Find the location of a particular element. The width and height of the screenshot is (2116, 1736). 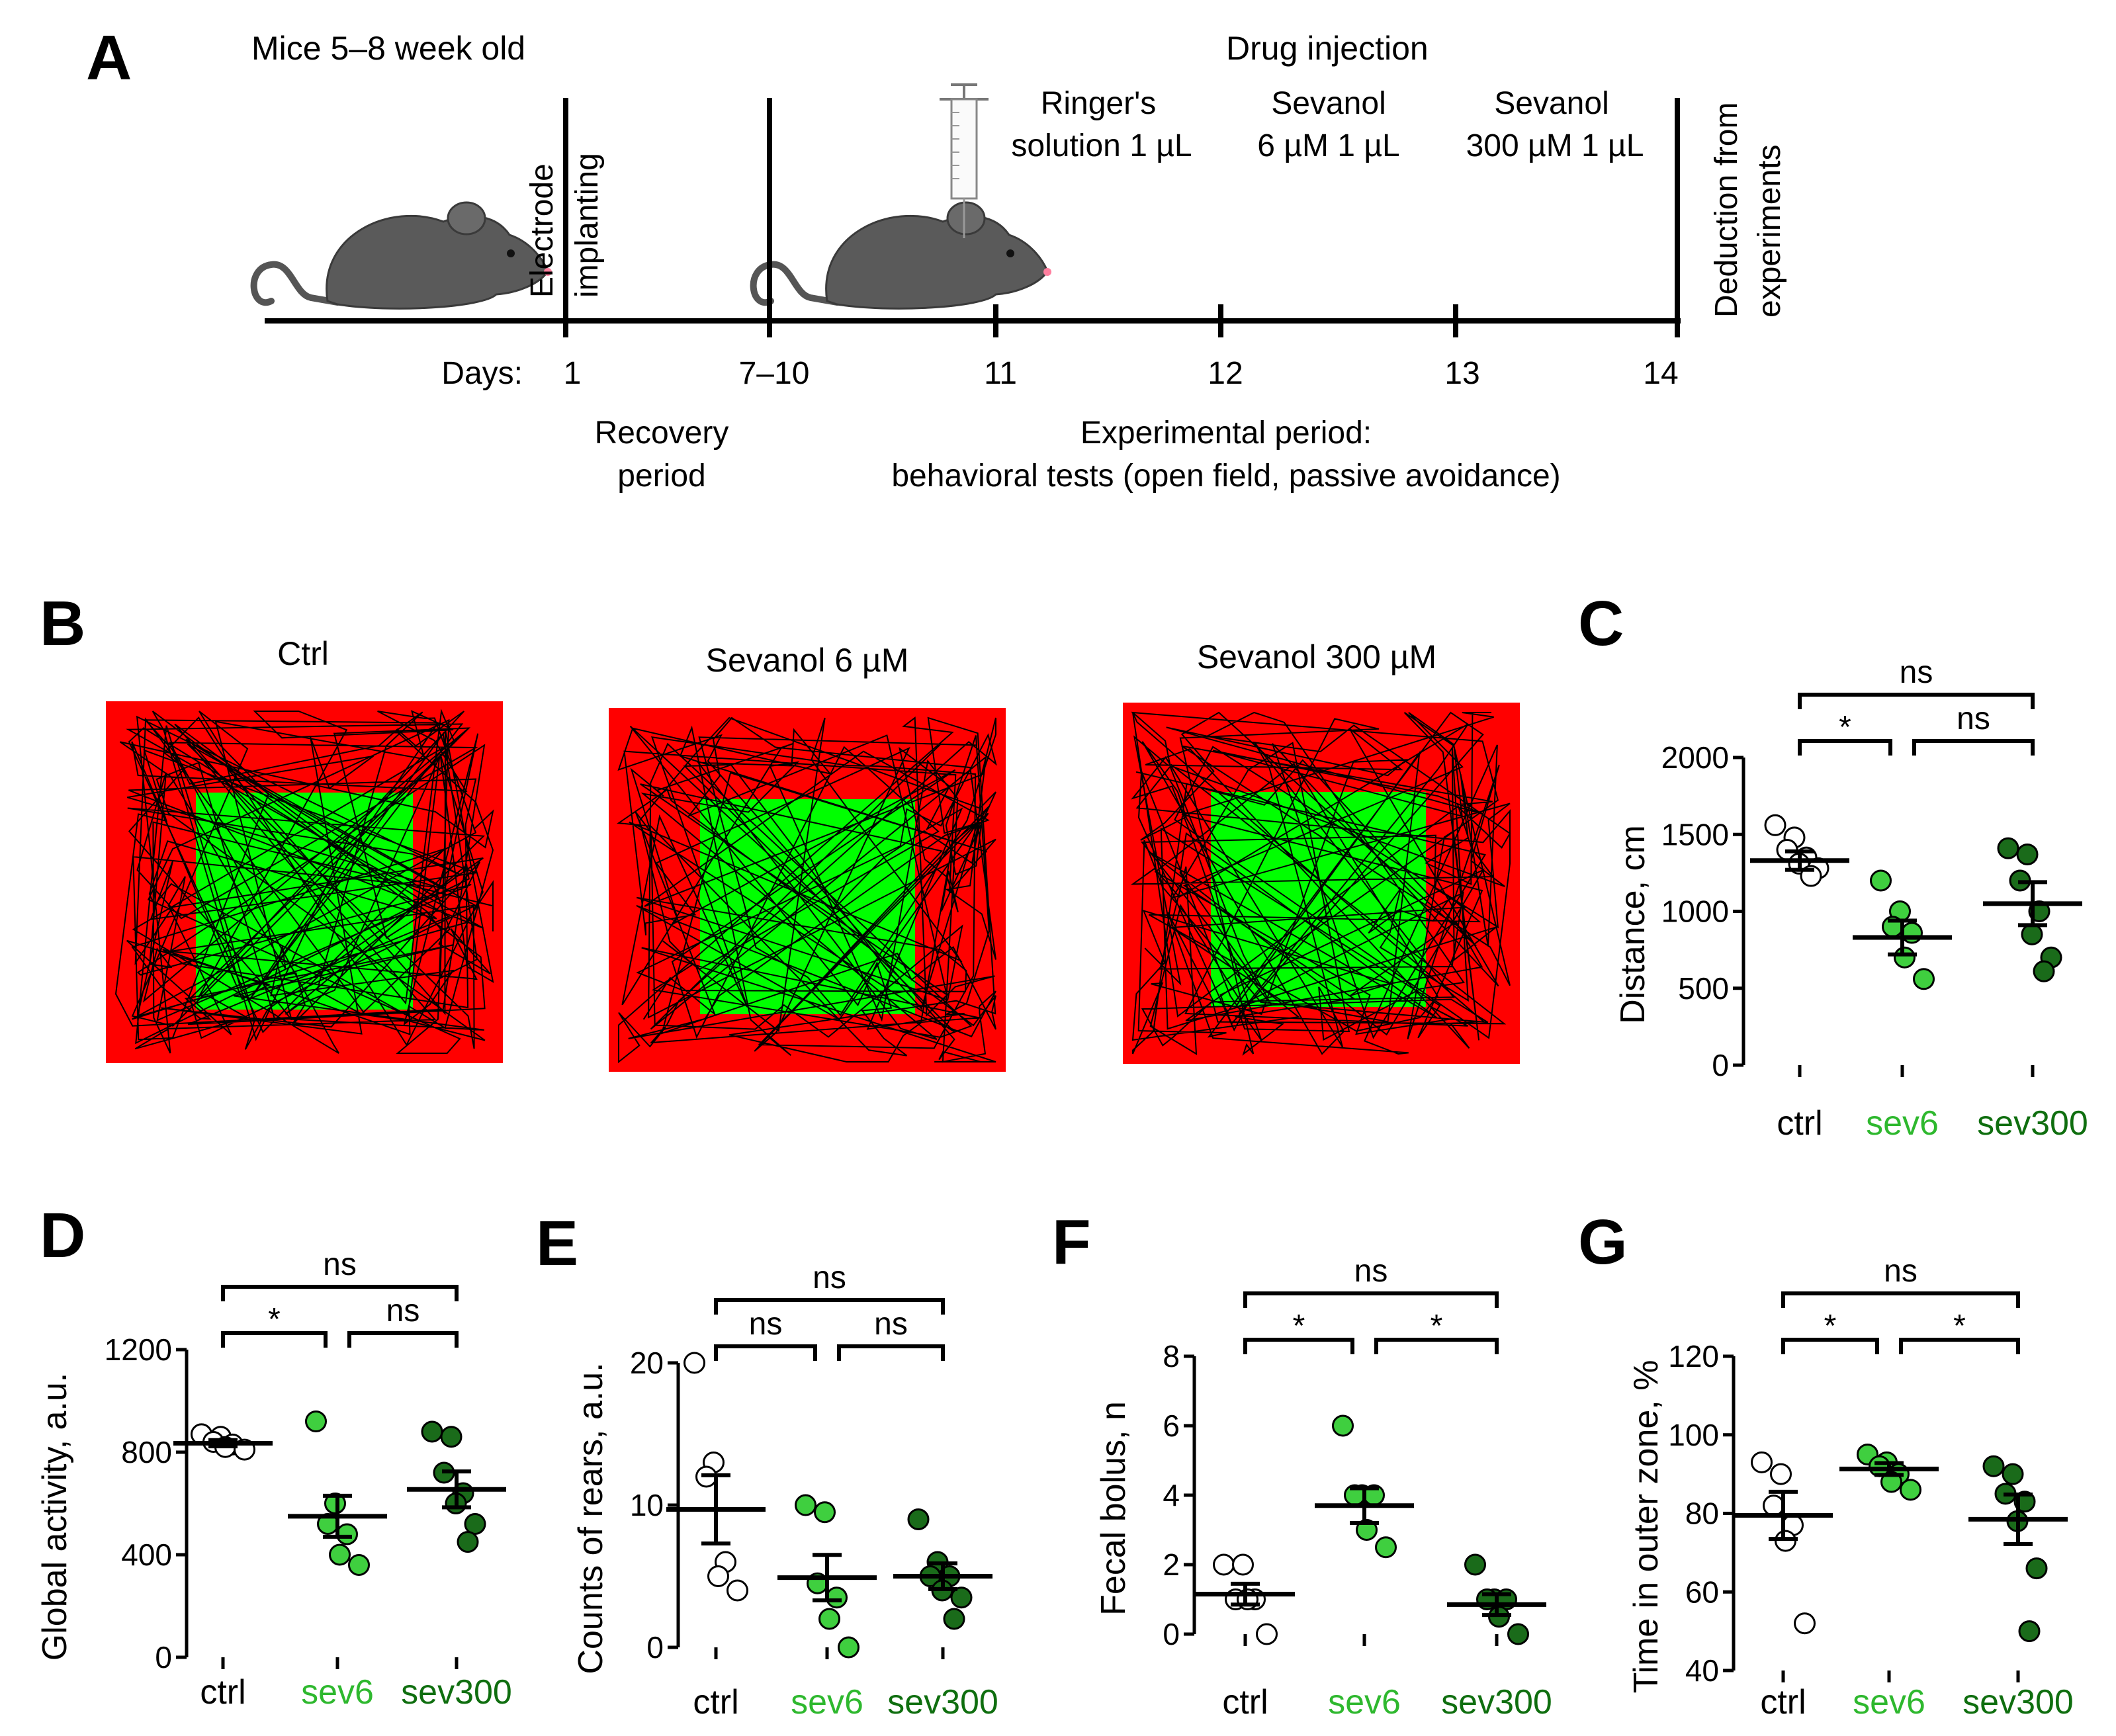

sevanol6-label: Sevanol is located at coordinates (1328, 103).